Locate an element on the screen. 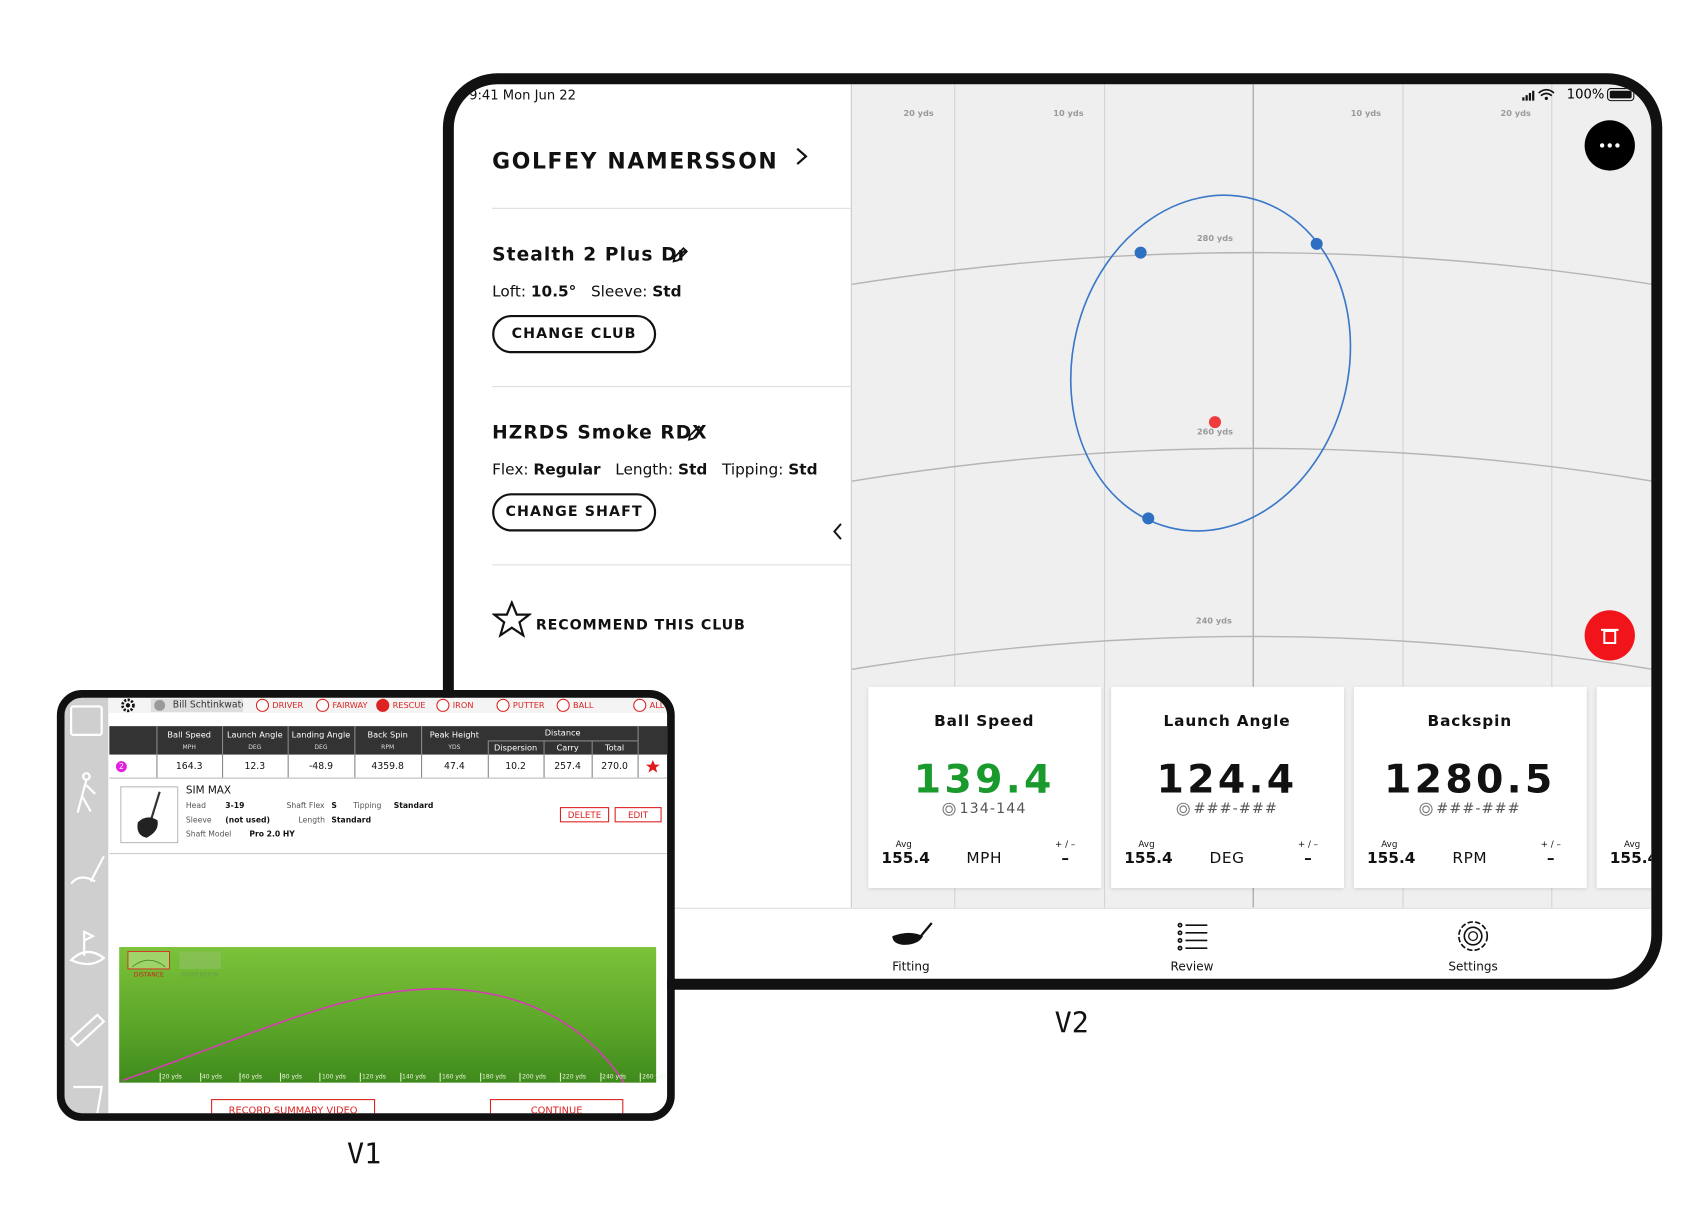 This screenshot has width=1706, height=1220. avatar is located at coordinates (160, 705).